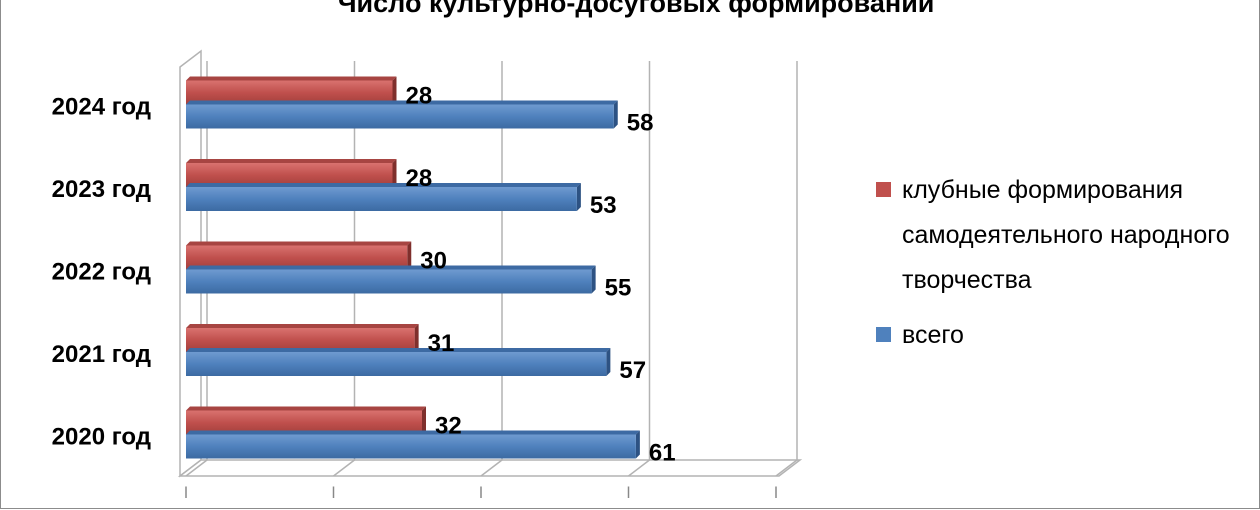 The height and width of the screenshot is (510, 1260). Describe the element at coordinates (101, 437) in the screenshot. I see `category-label: 2020 год` at that location.